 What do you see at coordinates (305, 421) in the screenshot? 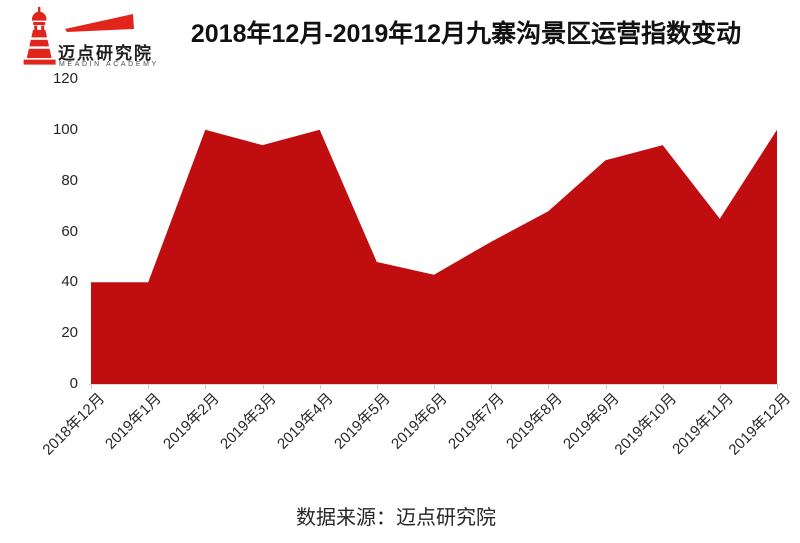
I see `x-tick-label: 2019年4月` at bounding box center [305, 421].